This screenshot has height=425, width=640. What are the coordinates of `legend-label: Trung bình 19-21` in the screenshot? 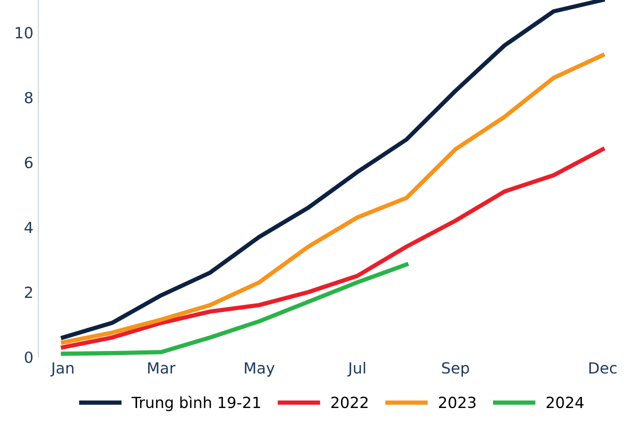 It's located at (196, 404).